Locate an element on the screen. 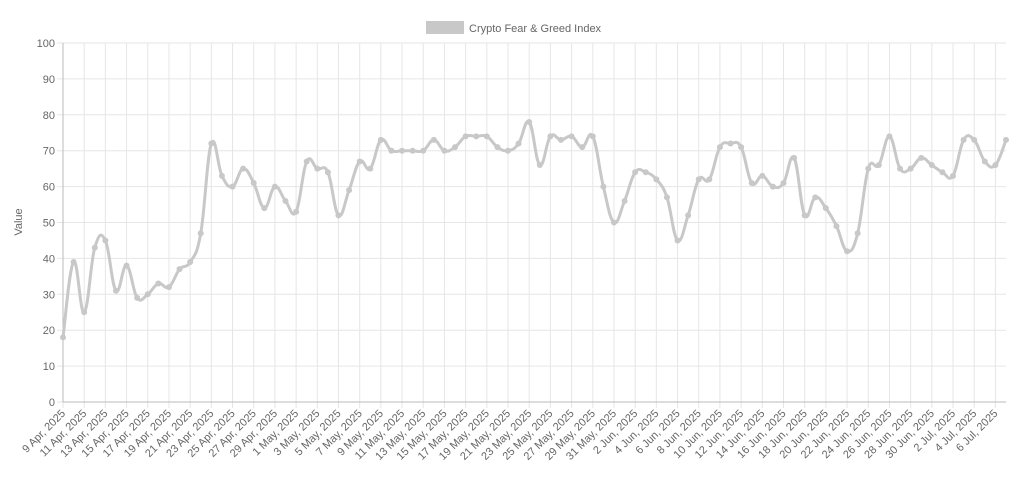  y-tick-label: 90 is located at coordinates (49, 80).